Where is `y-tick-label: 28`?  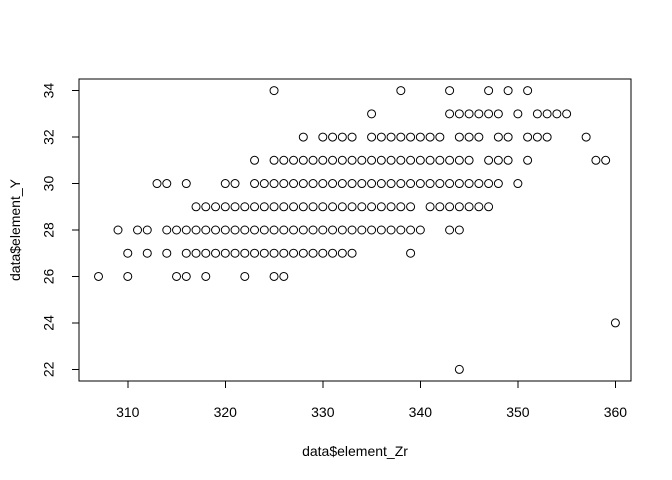
y-tick-label: 28 is located at coordinates (49, 230).